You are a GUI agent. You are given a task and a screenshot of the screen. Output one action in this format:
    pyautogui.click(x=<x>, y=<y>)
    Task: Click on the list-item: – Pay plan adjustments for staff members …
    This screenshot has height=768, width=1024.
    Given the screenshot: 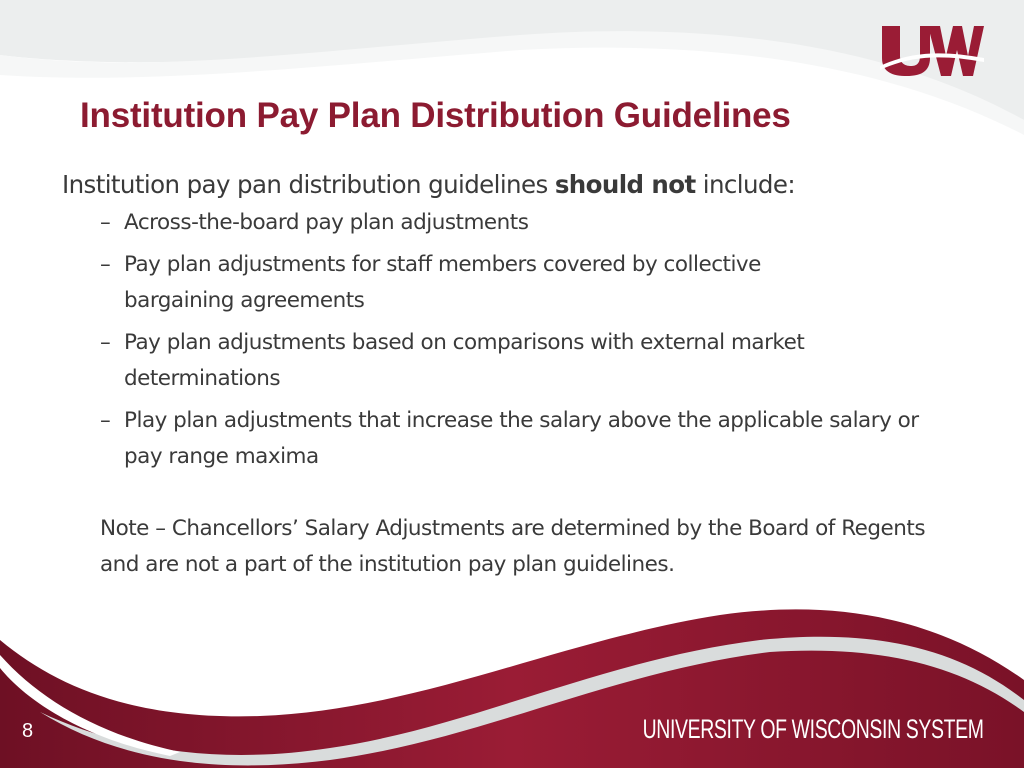 What is the action you would take?
    pyautogui.click(x=472, y=283)
    